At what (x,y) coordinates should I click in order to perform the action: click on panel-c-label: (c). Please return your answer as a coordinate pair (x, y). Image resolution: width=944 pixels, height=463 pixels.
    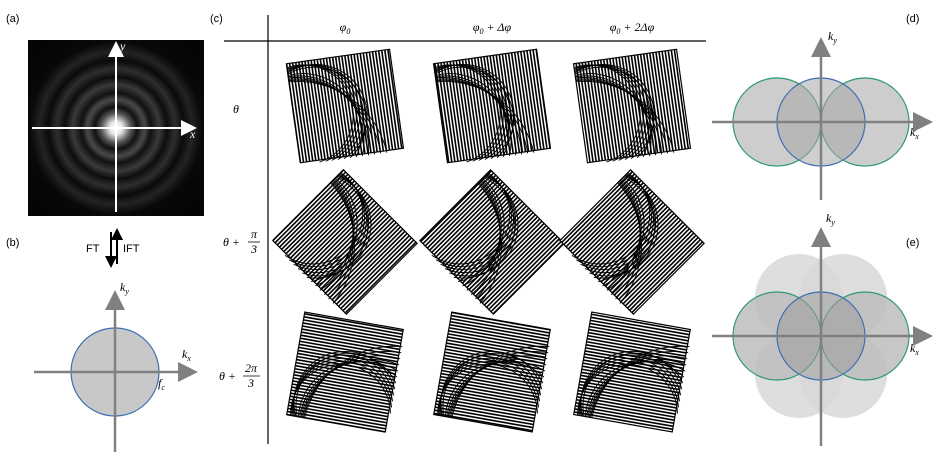
    Looking at the image, I should click on (216, 19).